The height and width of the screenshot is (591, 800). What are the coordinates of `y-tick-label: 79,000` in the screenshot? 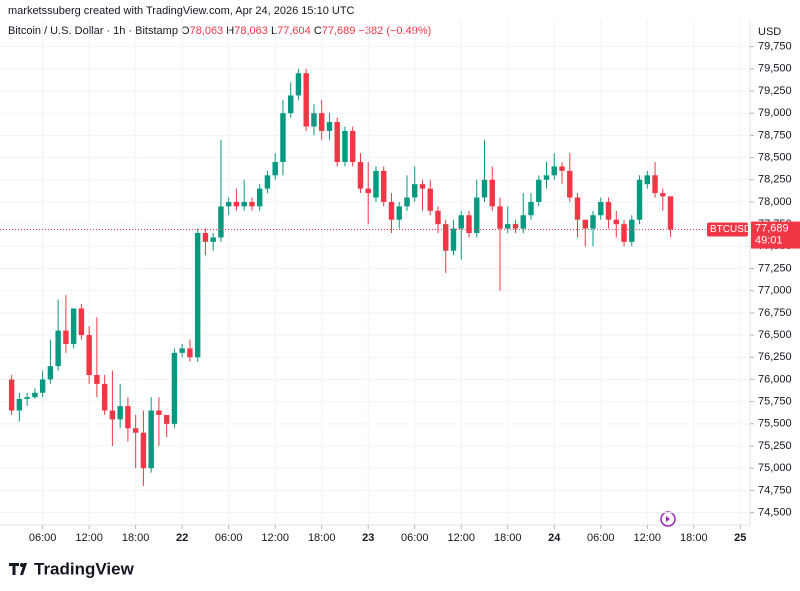 It's located at (775, 113).